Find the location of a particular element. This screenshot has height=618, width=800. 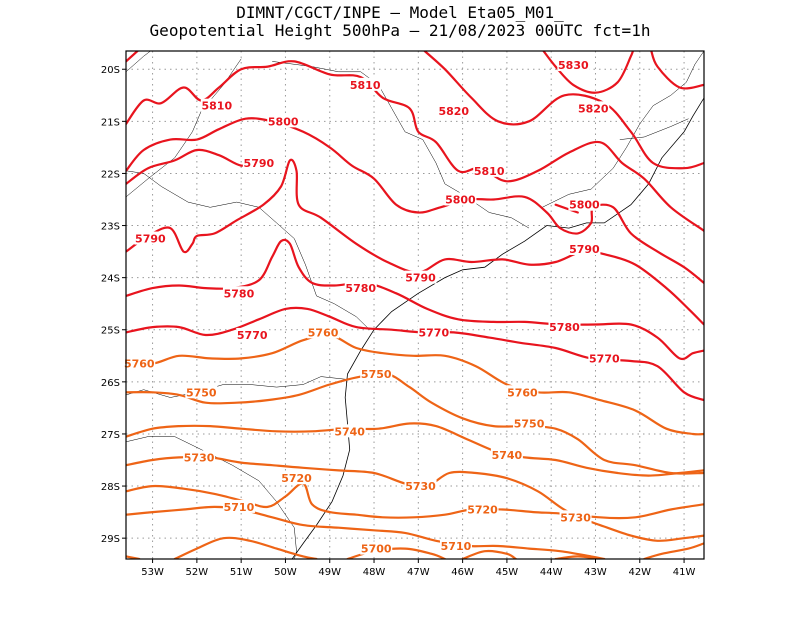

contour-label: 5830 is located at coordinates (573, 65).